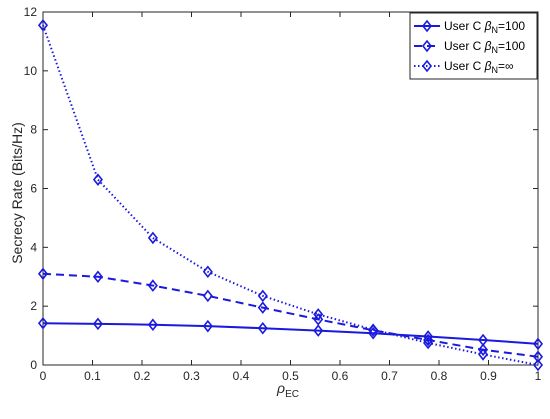  What do you see at coordinates (31, 71) in the screenshot?
I see `y-tick-label: 10` at bounding box center [31, 71].